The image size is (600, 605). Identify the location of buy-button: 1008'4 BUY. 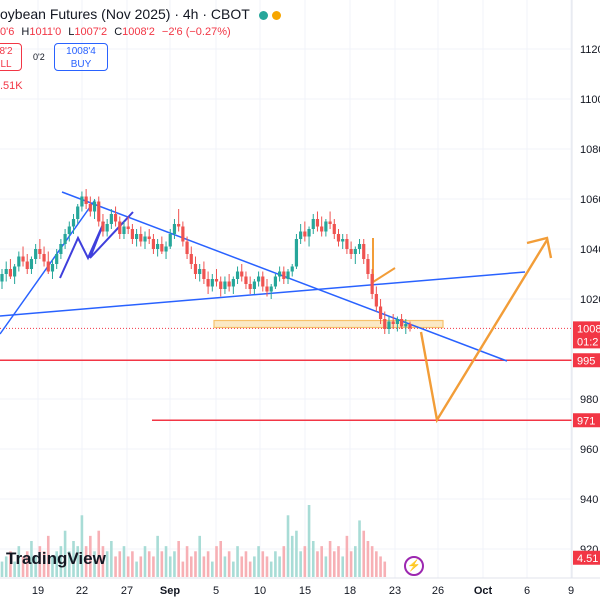
(81, 57).